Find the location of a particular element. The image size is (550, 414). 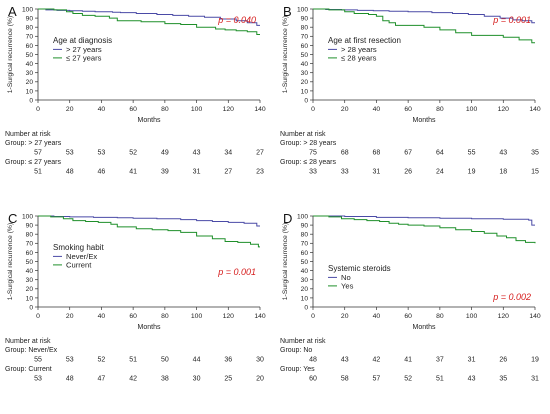

panel-label: D is located at coordinates (287, 218).